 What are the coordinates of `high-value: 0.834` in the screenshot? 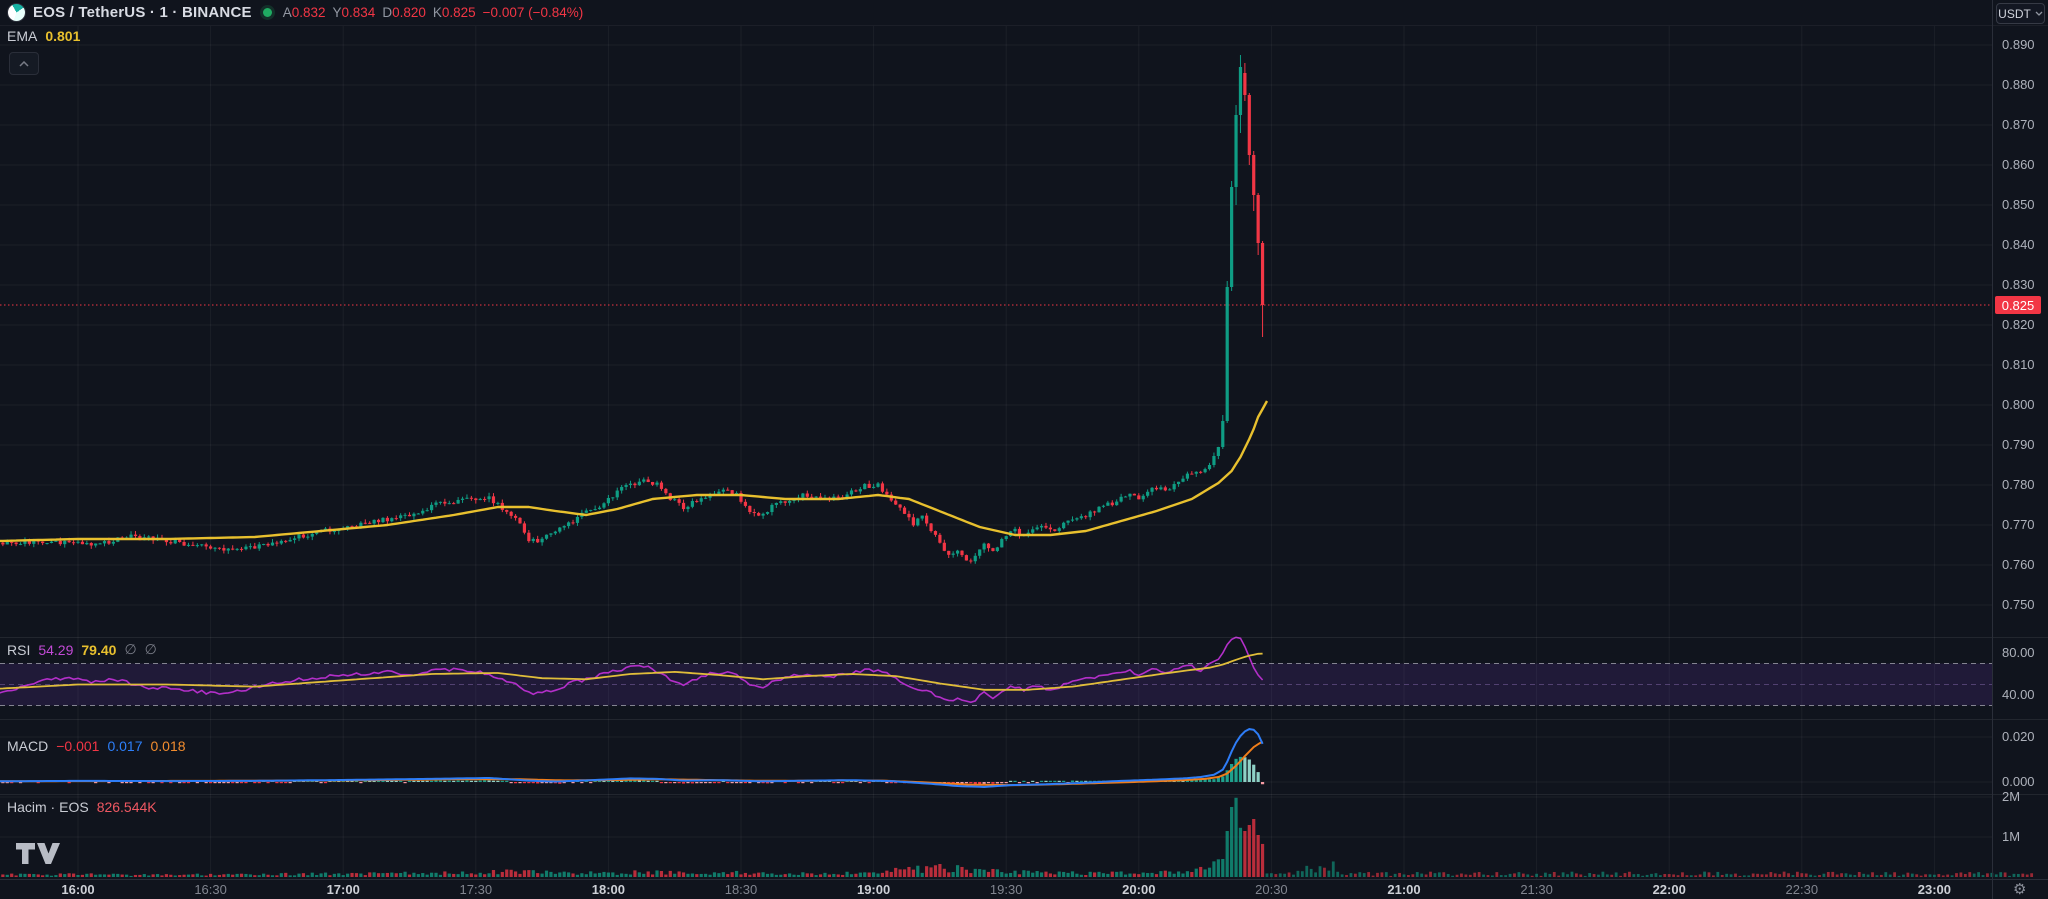 It's located at (358, 12).